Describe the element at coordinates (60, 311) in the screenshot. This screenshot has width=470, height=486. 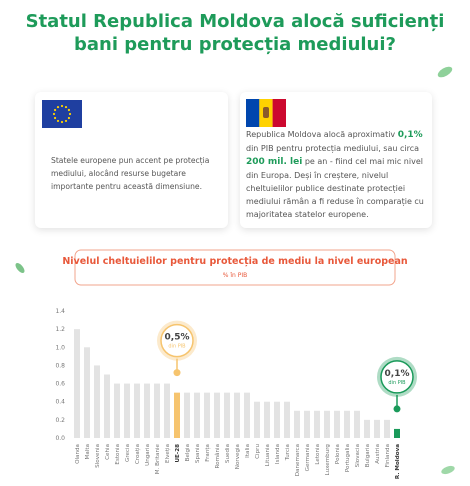
I see `y-tick-label: 1.4` at that location.